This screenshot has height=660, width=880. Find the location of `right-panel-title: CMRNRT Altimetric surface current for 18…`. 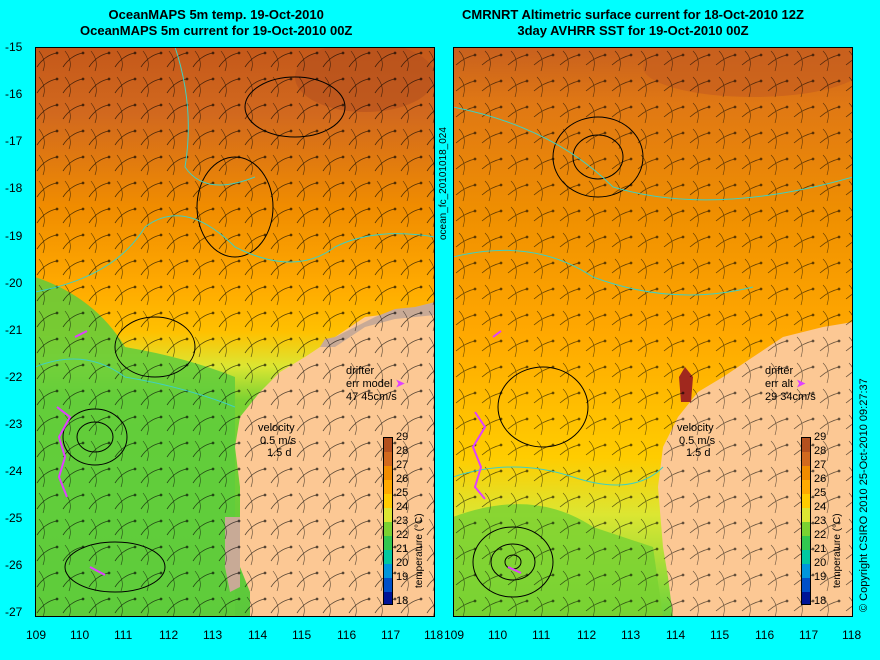

right-panel-title: CMRNRT Altimetric surface current for 18… is located at coordinates (633, 23).